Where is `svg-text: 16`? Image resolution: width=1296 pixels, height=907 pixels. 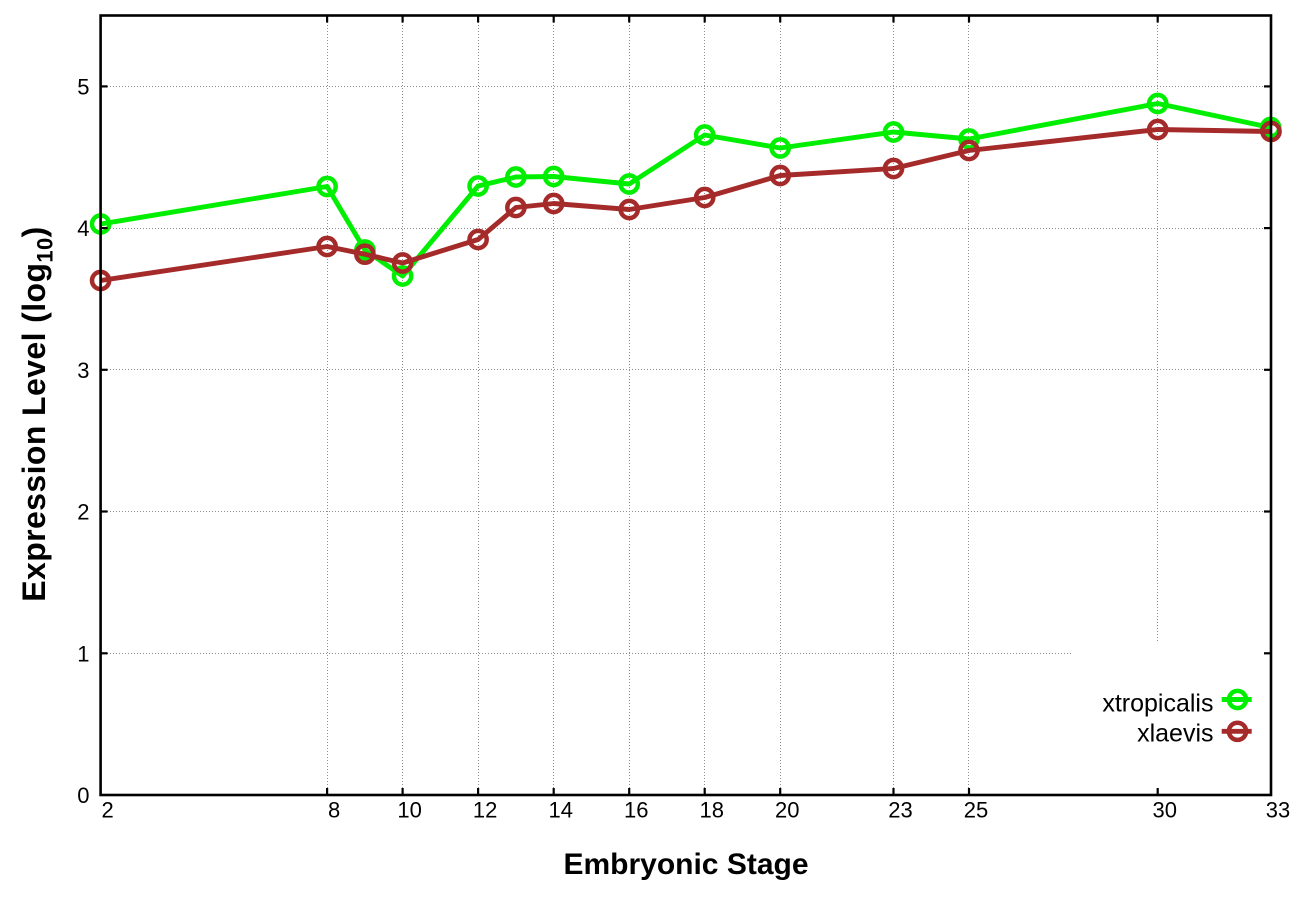 svg-text: 16 is located at coordinates (636, 810).